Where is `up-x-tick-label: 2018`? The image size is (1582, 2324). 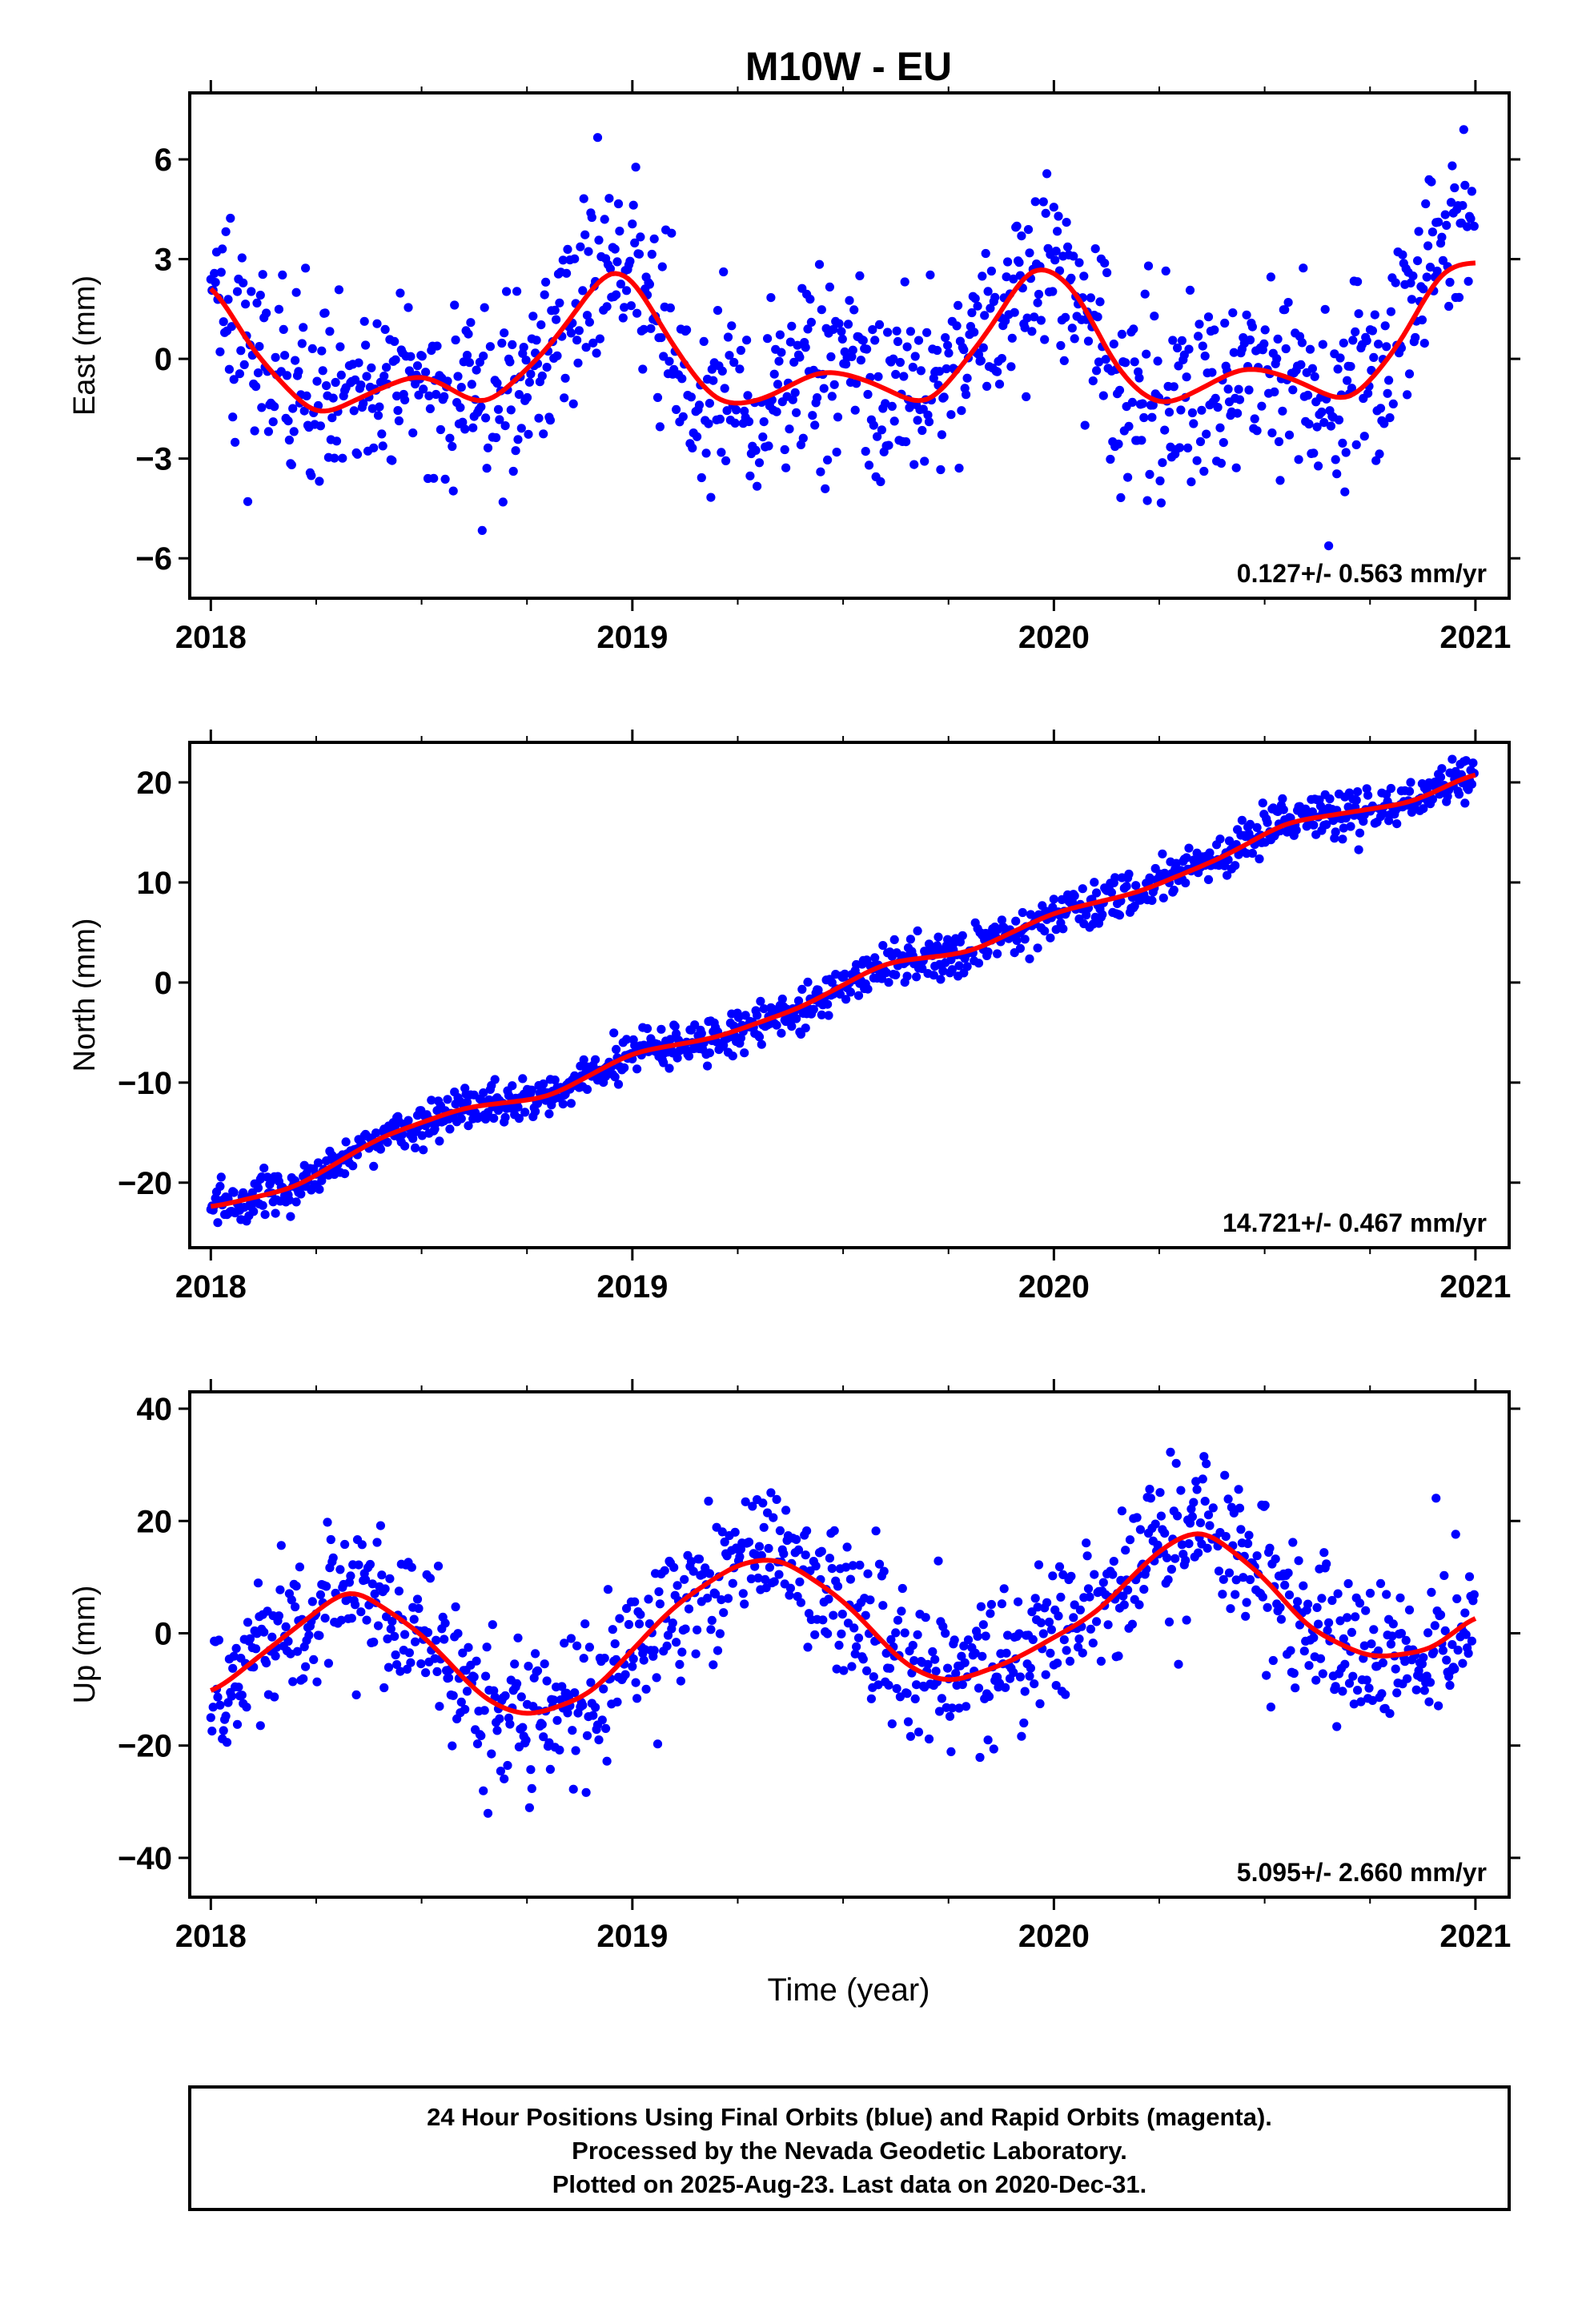 up-x-tick-label: 2018 is located at coordinates (211, 1936).